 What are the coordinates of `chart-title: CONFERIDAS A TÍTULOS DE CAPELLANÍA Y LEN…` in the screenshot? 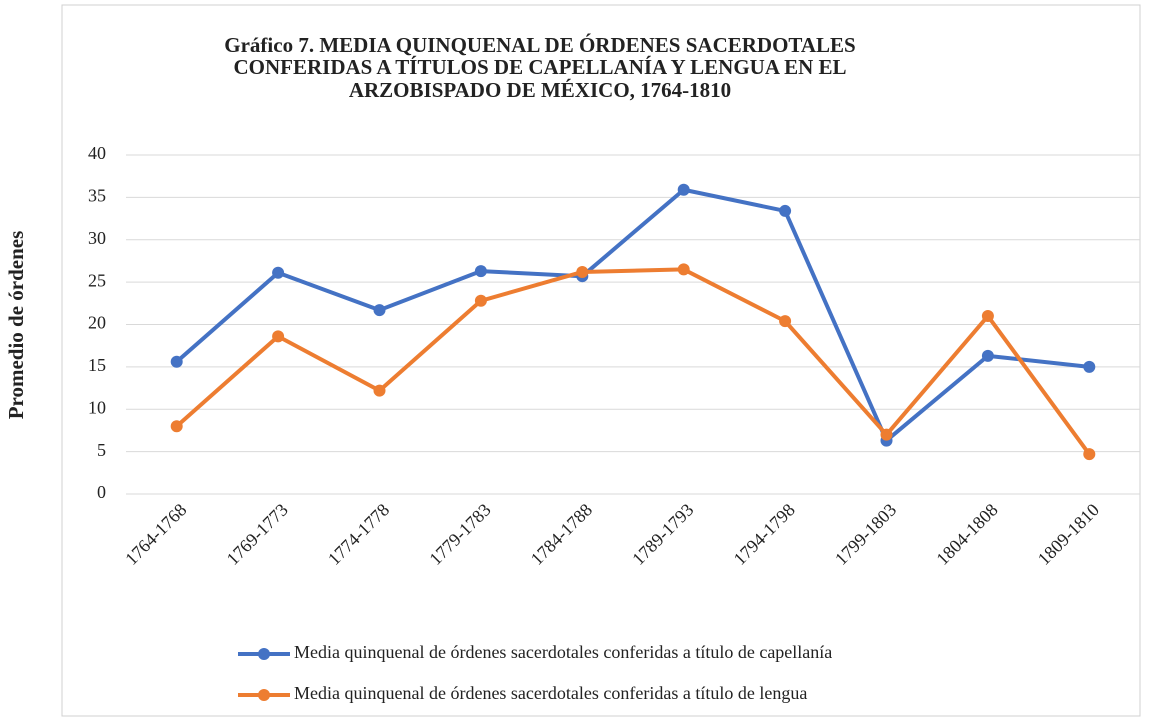 It's located at (539, 67).